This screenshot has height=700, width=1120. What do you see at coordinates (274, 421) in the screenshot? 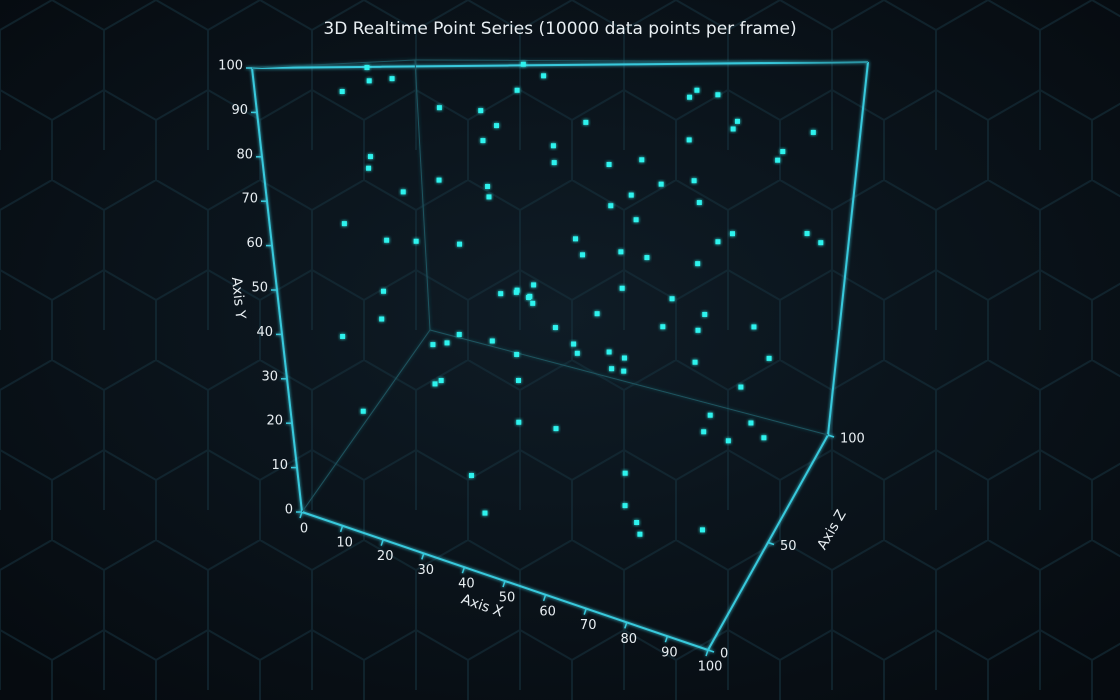
I see `y-tick-label: 20` at bounding box center [274, 421].